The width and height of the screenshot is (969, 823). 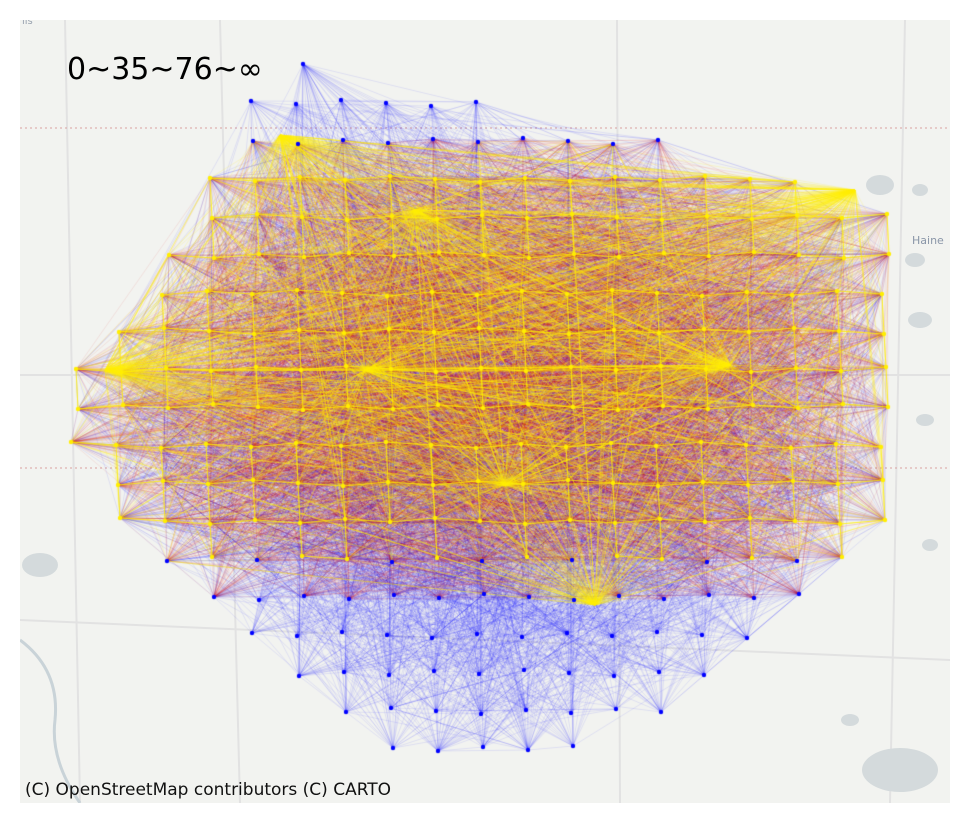 What do you see at coordinates (208, 790) in the screenshot?
I see `map-attribution: (C) OpenStreetMap contributors (C) CARTO` at bounding box center [208, 790].